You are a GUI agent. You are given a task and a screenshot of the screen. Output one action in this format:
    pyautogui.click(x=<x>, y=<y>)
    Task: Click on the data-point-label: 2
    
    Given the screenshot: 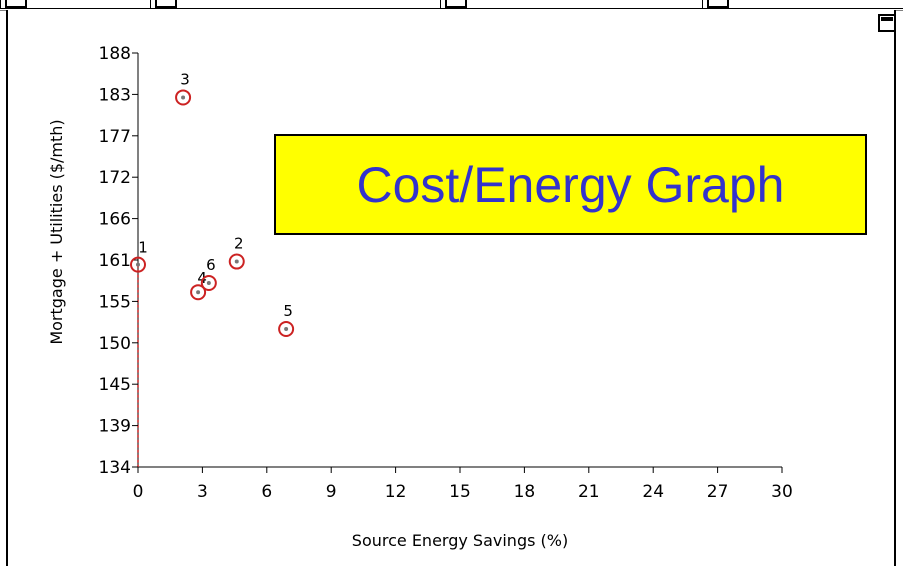 What is the action you would take?
    pyautogui.click(x=239, y=244)
    